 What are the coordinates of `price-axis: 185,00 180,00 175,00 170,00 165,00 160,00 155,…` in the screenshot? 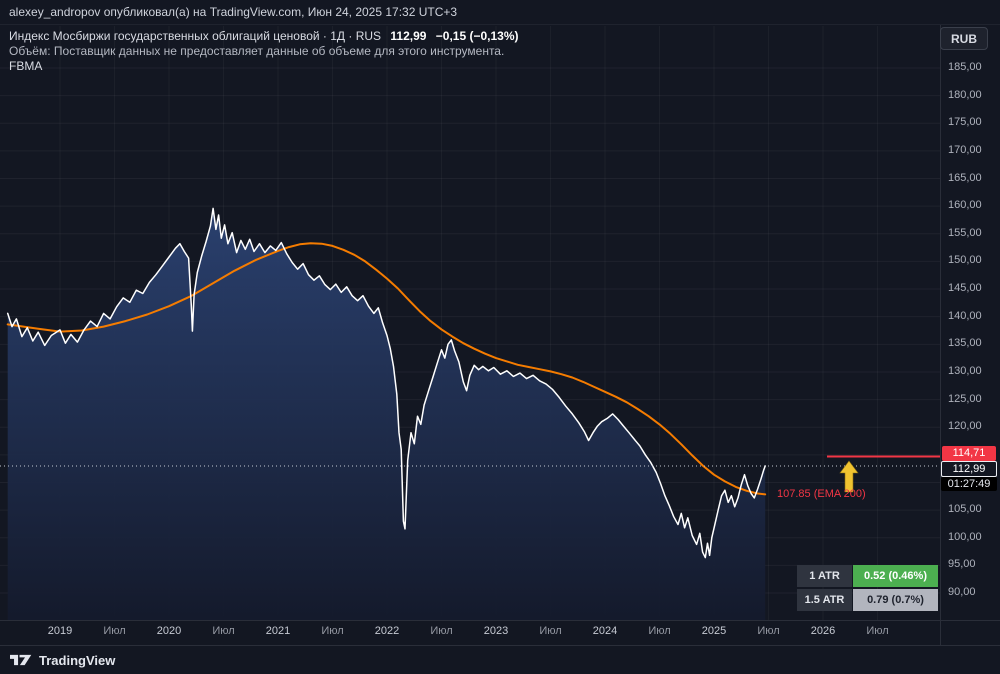 It's located at (973, 310).